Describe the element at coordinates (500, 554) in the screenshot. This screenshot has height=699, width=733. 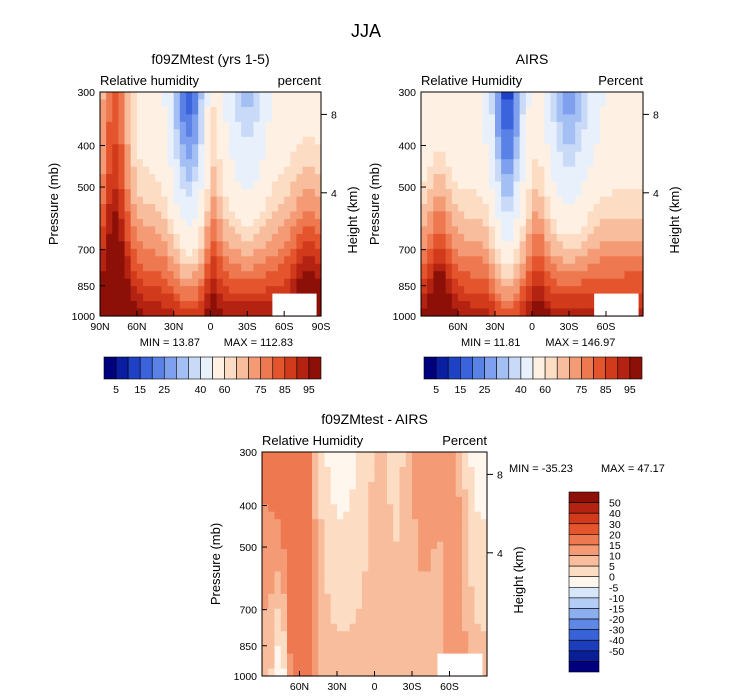
I see `y2-tick-label: 4` at that location.